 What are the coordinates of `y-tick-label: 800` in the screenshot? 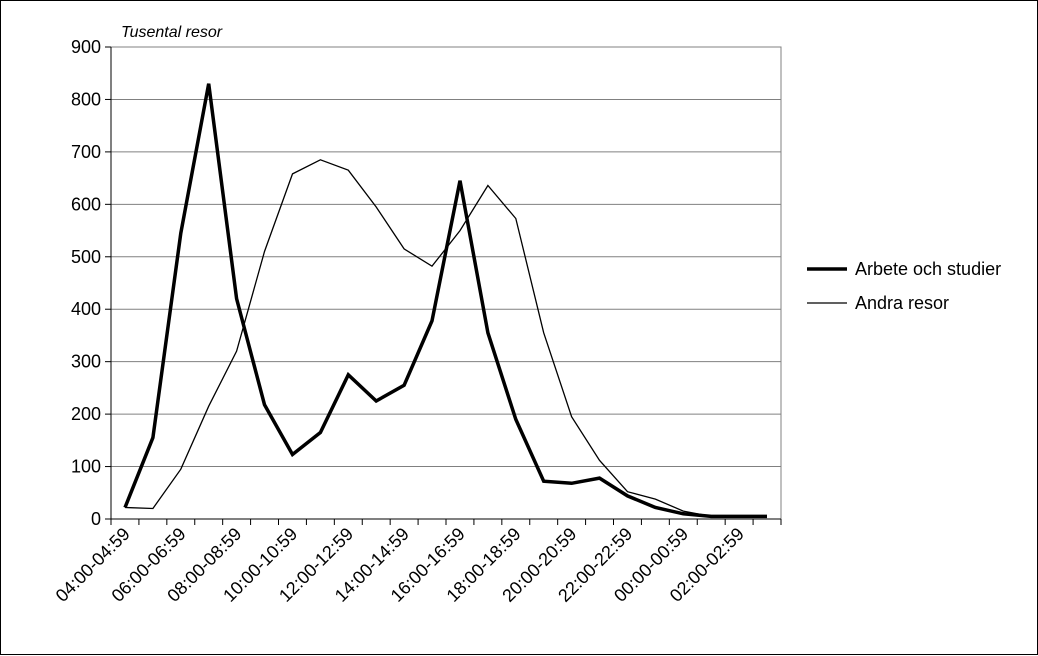 It's located at (86, 99).